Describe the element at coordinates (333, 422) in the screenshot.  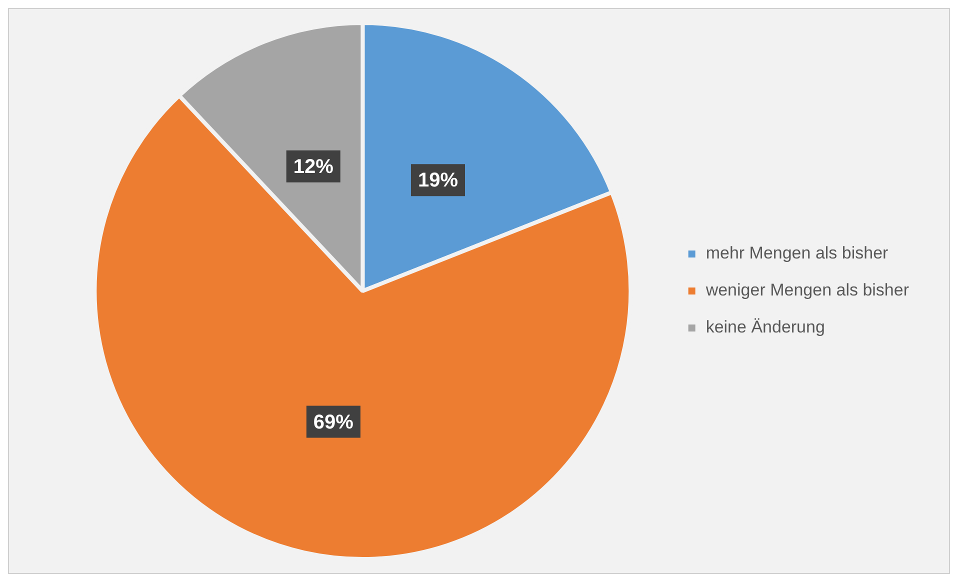
I see `data-label: 69%` at that location.